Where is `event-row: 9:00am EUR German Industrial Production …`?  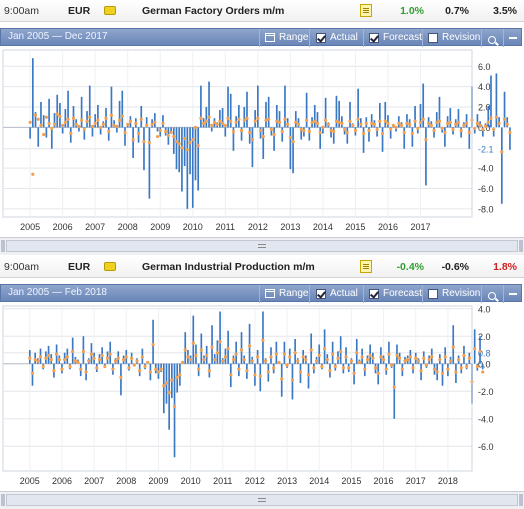
event-row: 9:00am EUR German Industrial Production … is located at coordinates (262, 267).